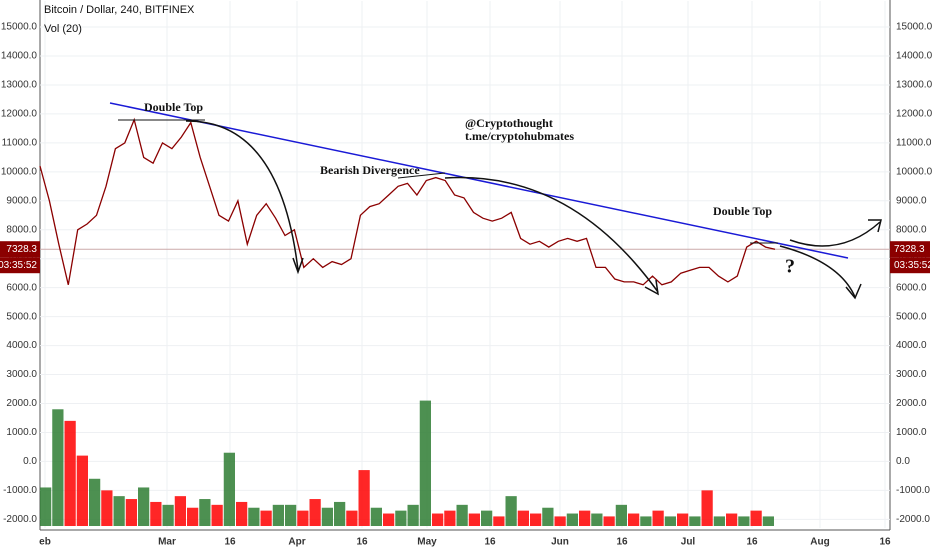  What do you see at coordinates (914, 85) in the screenshot?
I see `y-tick-label: 13000.0` at bounding box center [914, 85].